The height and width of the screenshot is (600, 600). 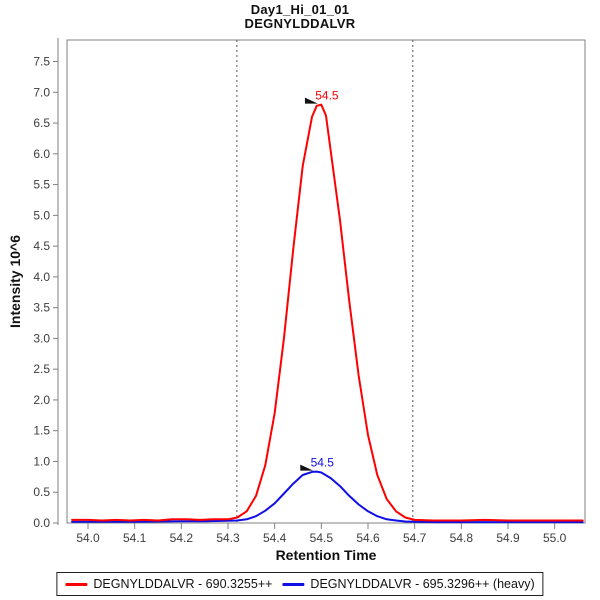 What do you see at coordinates (41, 215) in the screenshot?
I see `y-tick-label: 5.0` at bounding box center [41, 215].